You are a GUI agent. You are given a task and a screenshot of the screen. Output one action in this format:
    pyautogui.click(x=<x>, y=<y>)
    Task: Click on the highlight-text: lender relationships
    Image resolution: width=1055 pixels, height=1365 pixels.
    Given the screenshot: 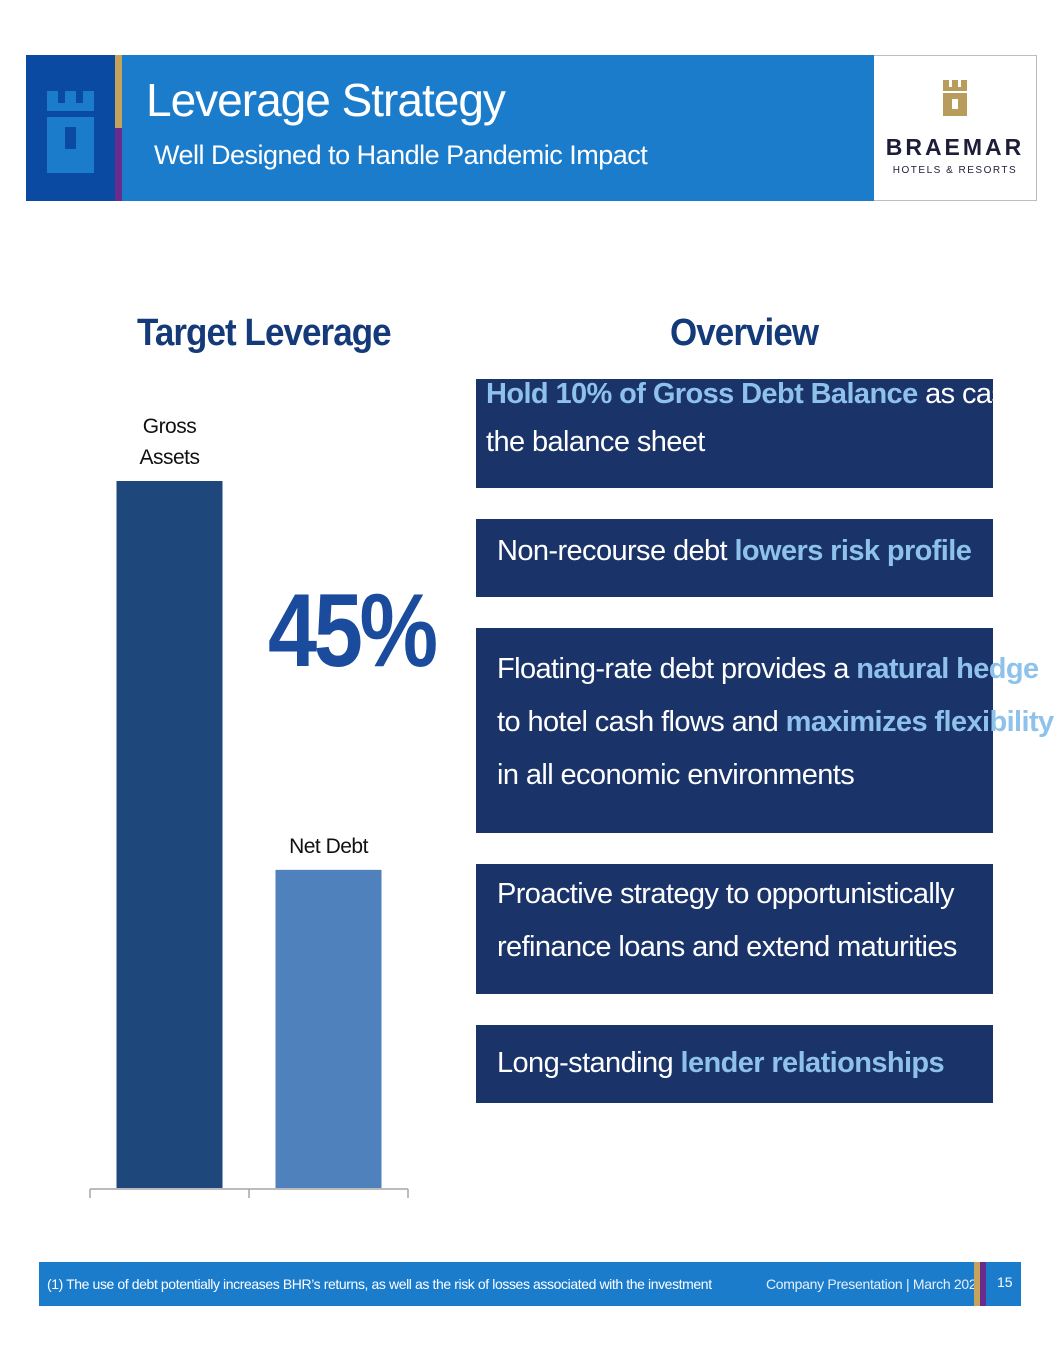 What is the action you would take?
    pyautogui.click(x=812, y=1063)
    